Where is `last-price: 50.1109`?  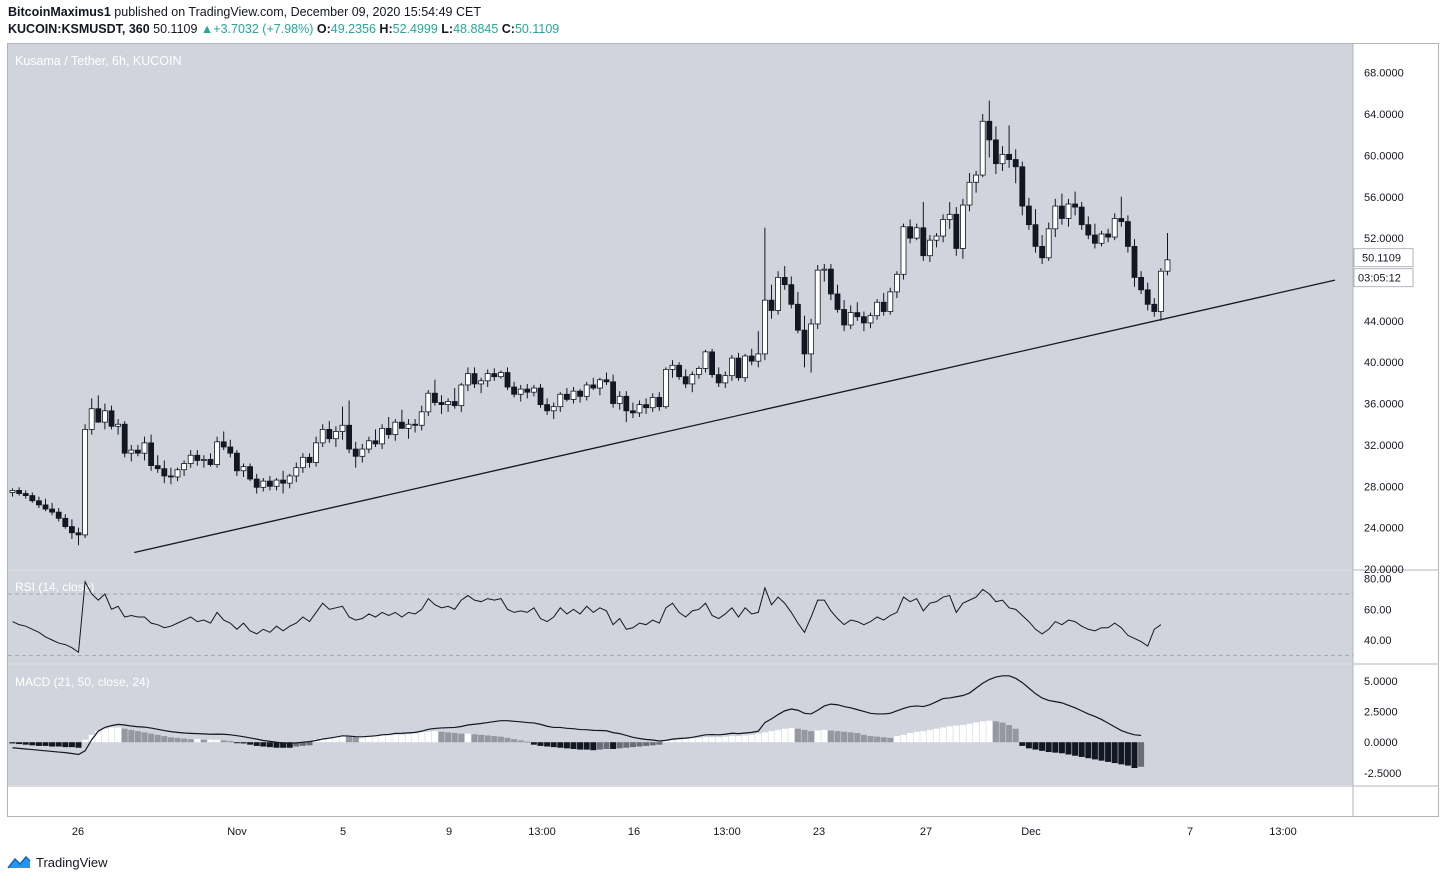 last-price: 50.1109 is located at coordinates (175, 29).